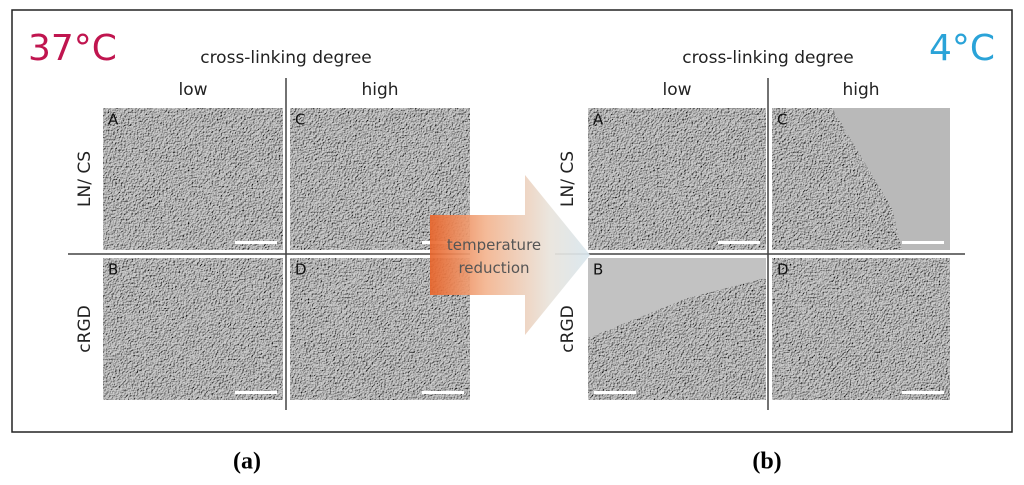 The width and height of the screenshot is (1024, 485). I want to click on arrow-label: temperature reduction, so click(494, 256).